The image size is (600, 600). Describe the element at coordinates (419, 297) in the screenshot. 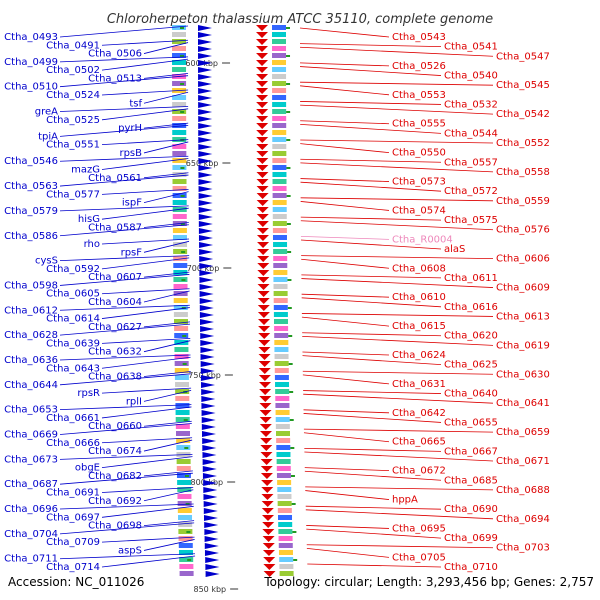

I see `gene-label: Ctha_0610` at that location.